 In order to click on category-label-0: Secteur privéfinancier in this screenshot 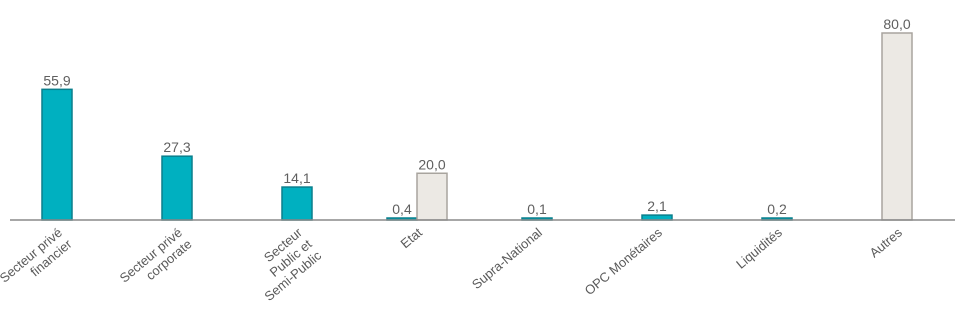, I will do `click(37, 260)`.